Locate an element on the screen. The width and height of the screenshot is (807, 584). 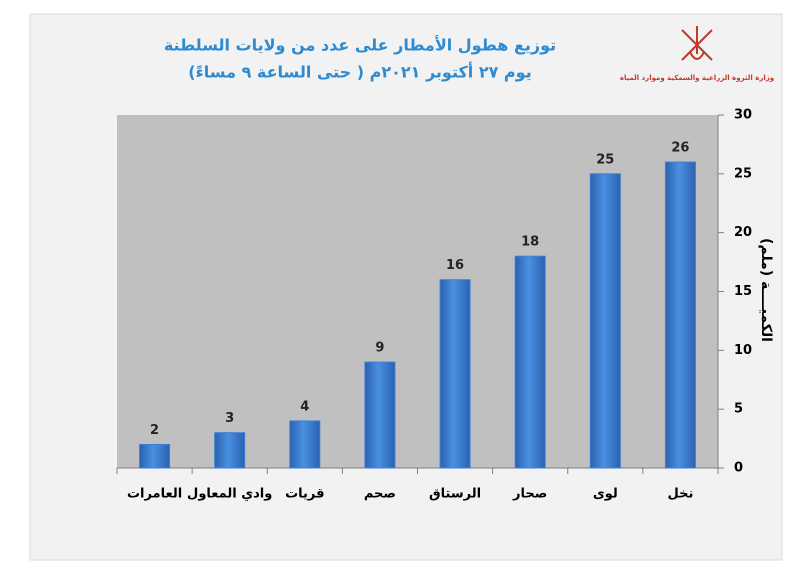
x-tick-label: صحم is located at coordinates (380, 494).